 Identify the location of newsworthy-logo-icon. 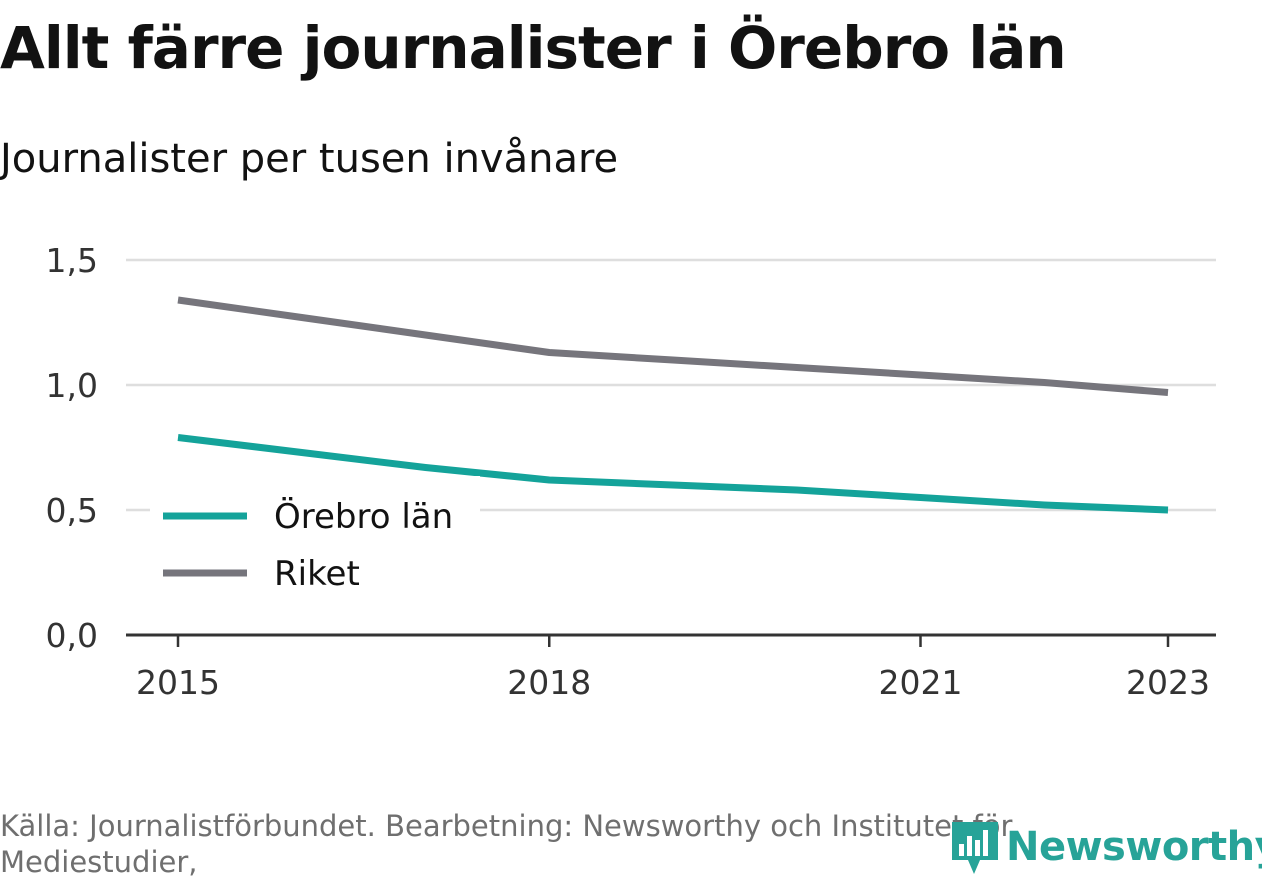
(975, 848).